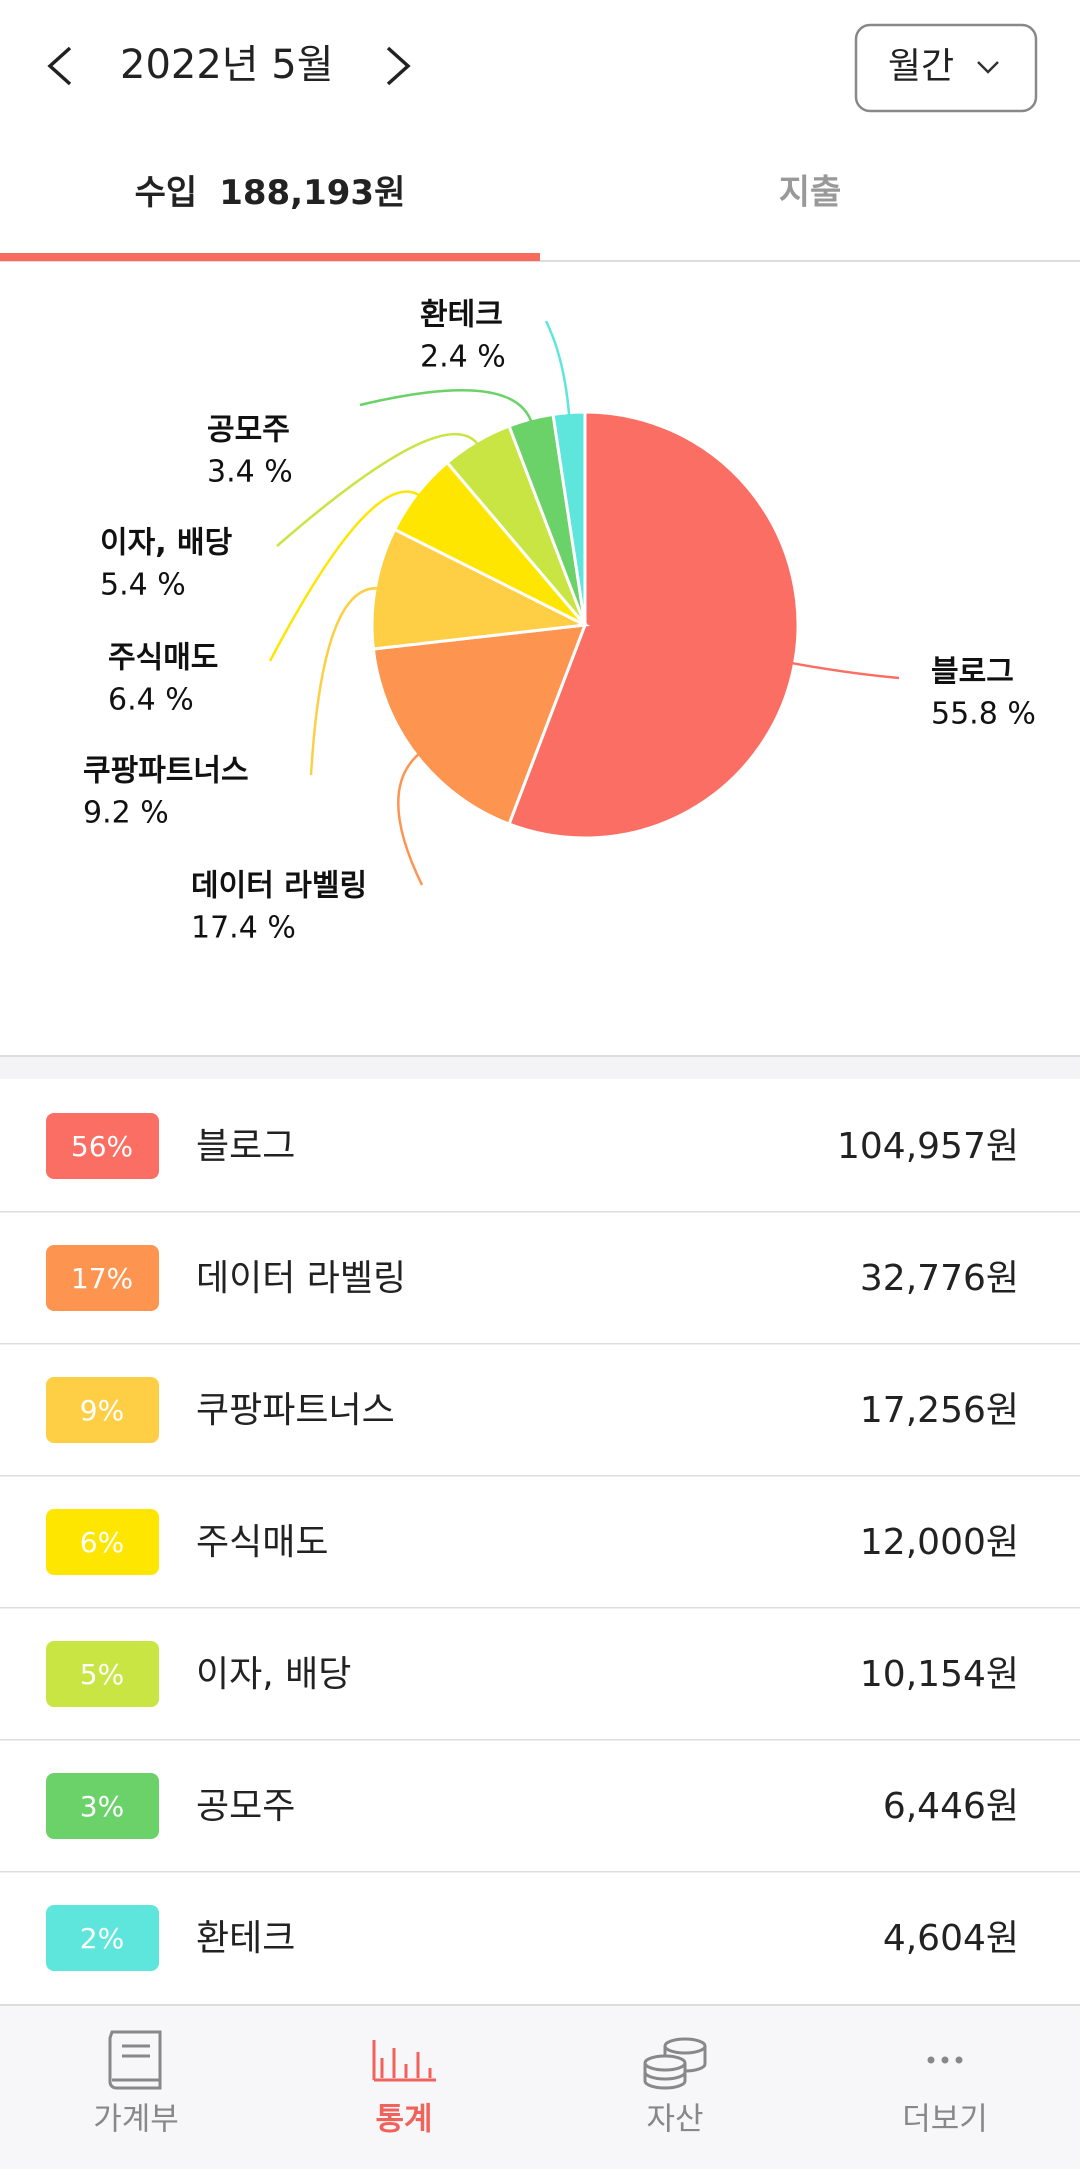 This screenshot has height=2169, width=1080. Describe the element at coordinates (951, 1806) in the screenshot. I see `row-amount: 6,446원` at that location.